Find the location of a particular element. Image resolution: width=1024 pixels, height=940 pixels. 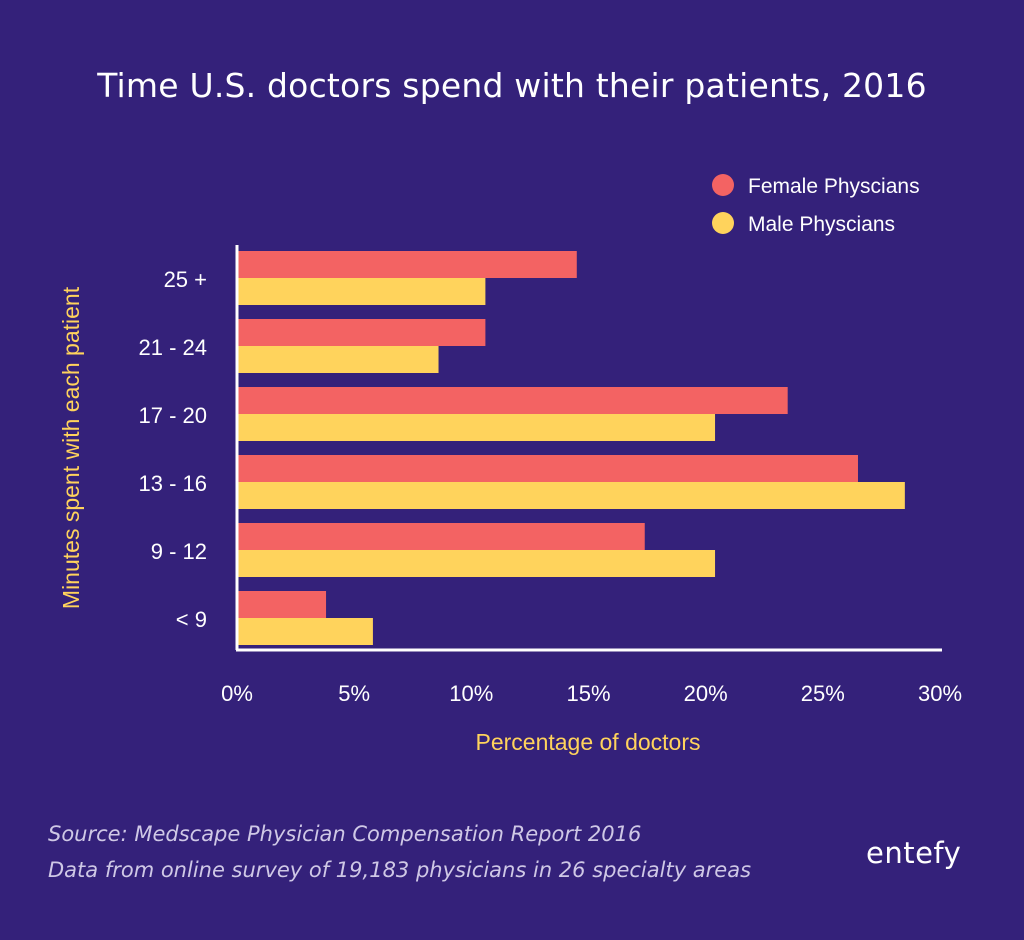

entefy-logo: entefy is located at coordinates (914, 853).